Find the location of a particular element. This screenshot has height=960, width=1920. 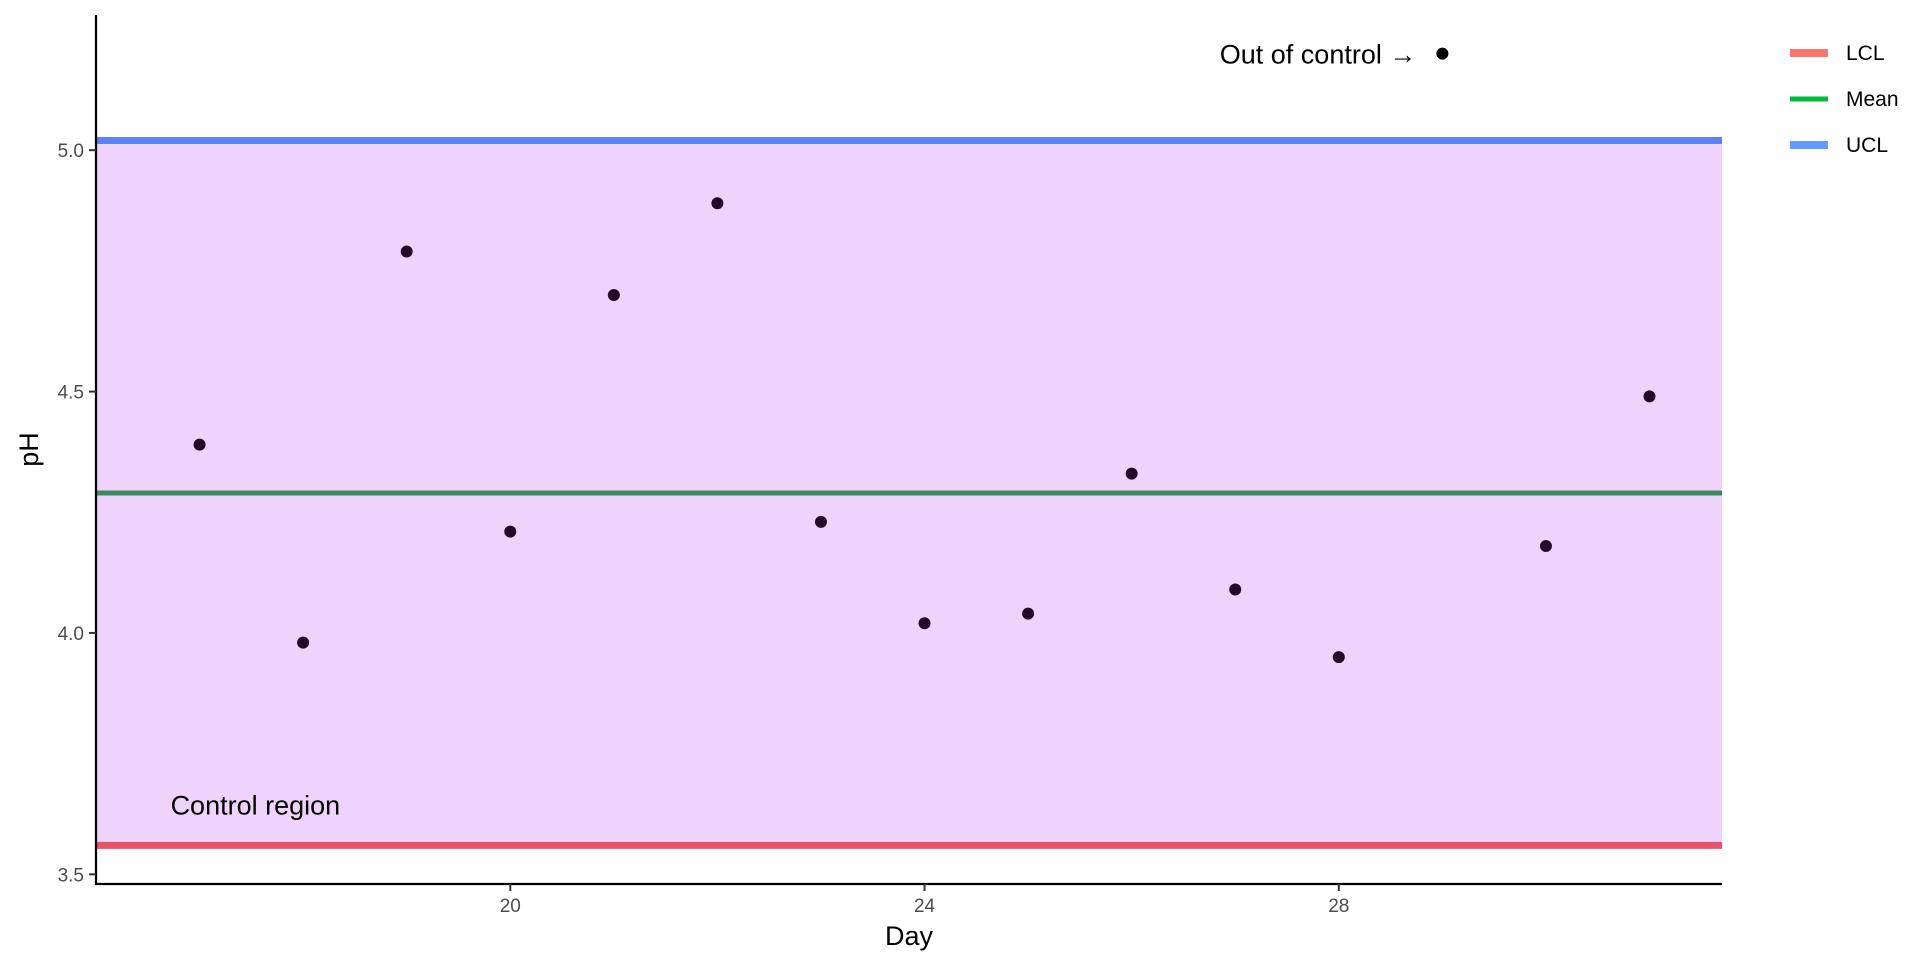

x-tick-label: 20 is located at coordinates (510, 906).